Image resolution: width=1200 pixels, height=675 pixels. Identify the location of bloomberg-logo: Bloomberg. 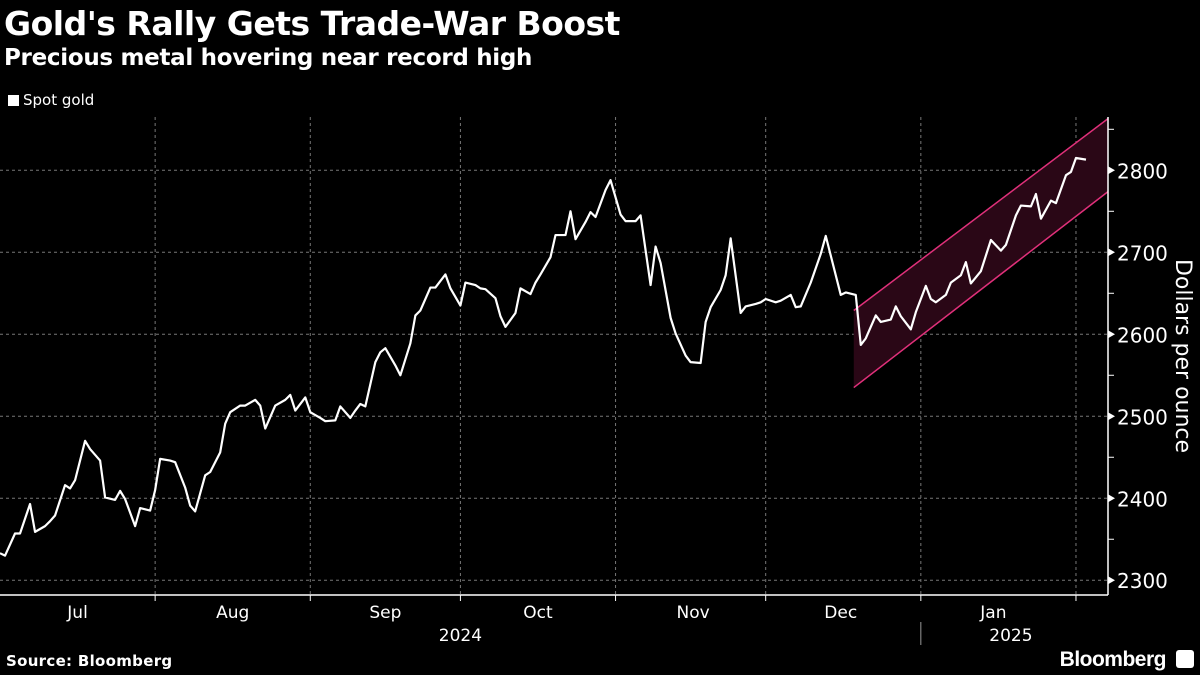
(1113, 659).